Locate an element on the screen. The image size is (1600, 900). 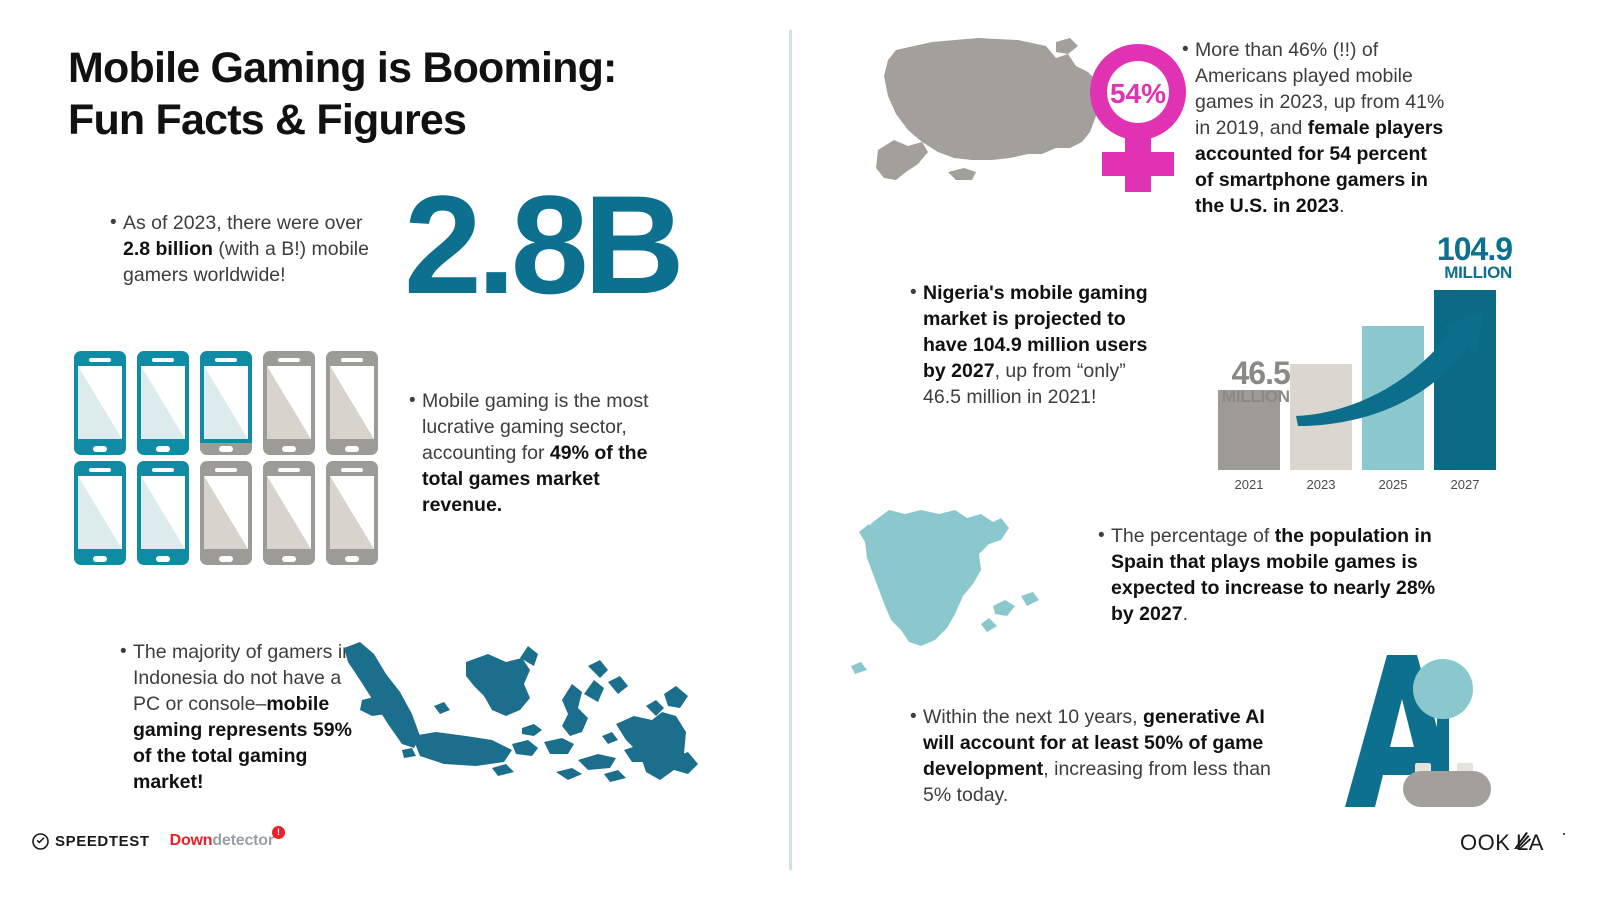
chart-bar-2021 is located at coordinates (1249, 430).